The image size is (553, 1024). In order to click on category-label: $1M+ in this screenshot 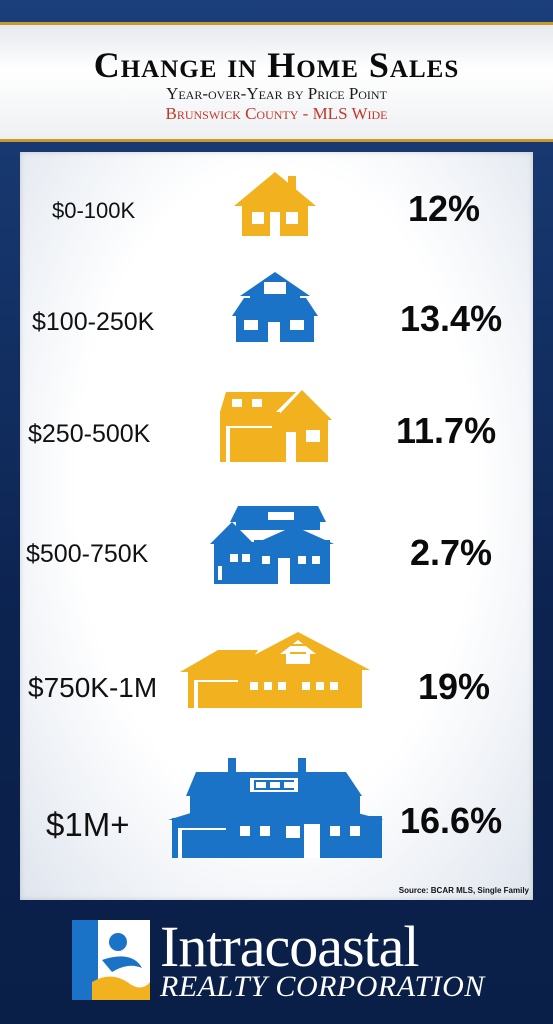, I will do `click(88, 824)`.